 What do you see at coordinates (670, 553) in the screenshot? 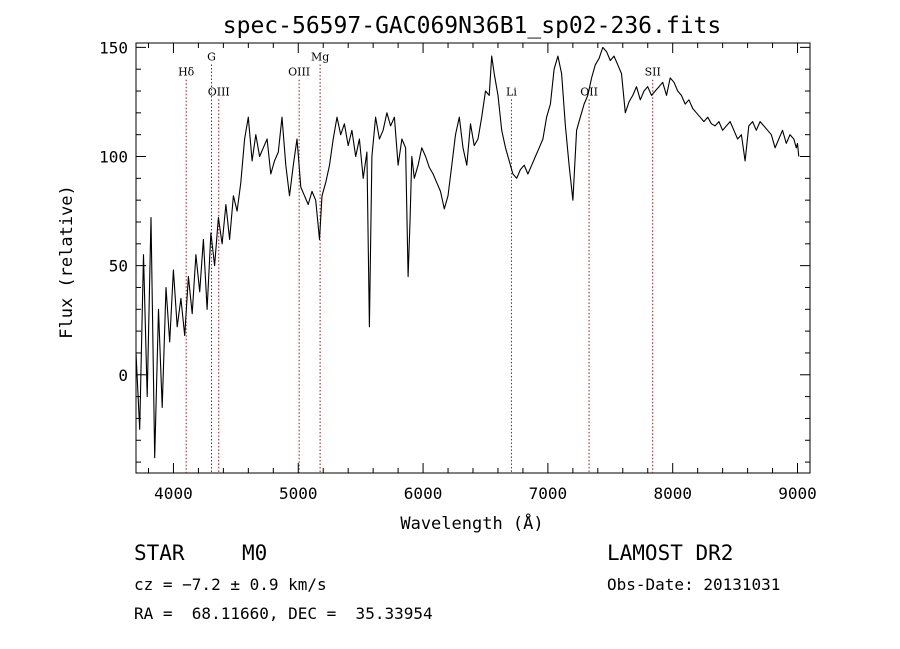
I see `survey-name: LAMOST DR2` at bounding box center [670, 553].